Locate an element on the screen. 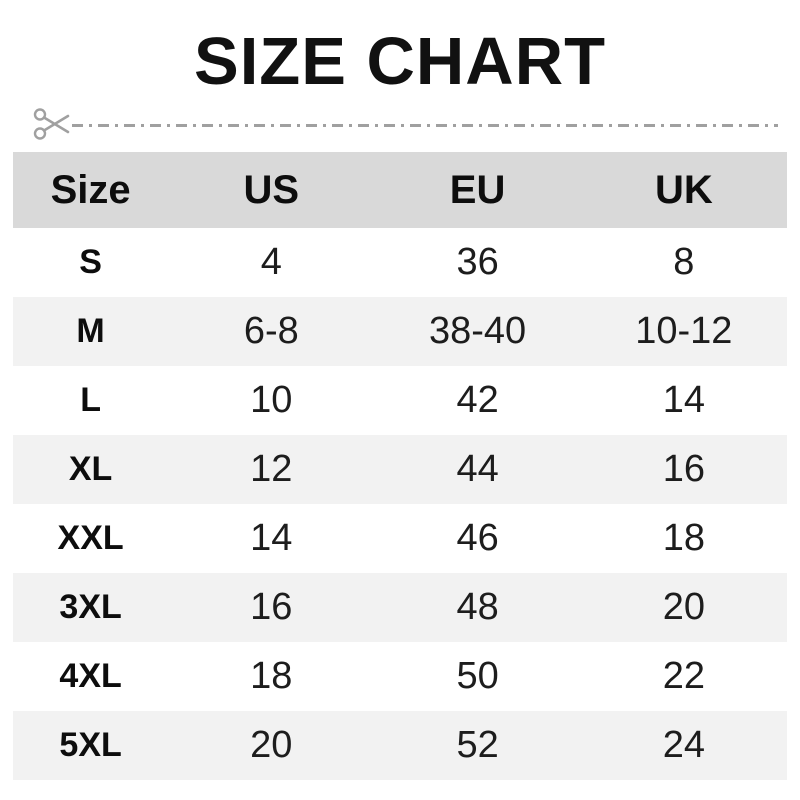 This screenshot has height=800, width=800. us-value-cell: 18 is located at coordinates (271, 676).